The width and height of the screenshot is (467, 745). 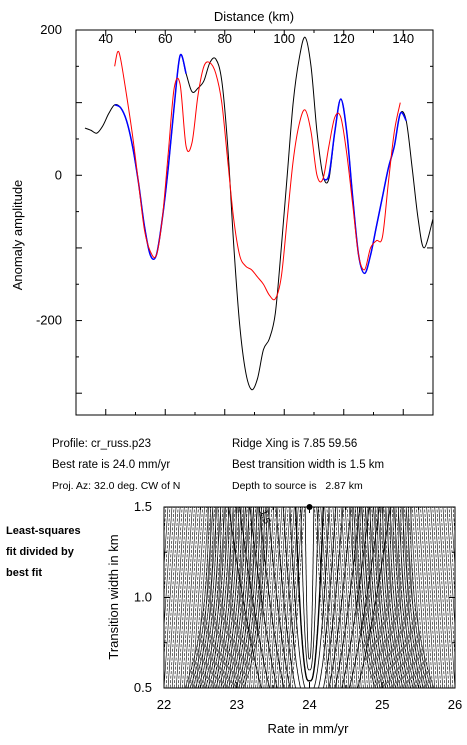 I want to click on y-tick-label: 1.0, so click(x=143, y=597).